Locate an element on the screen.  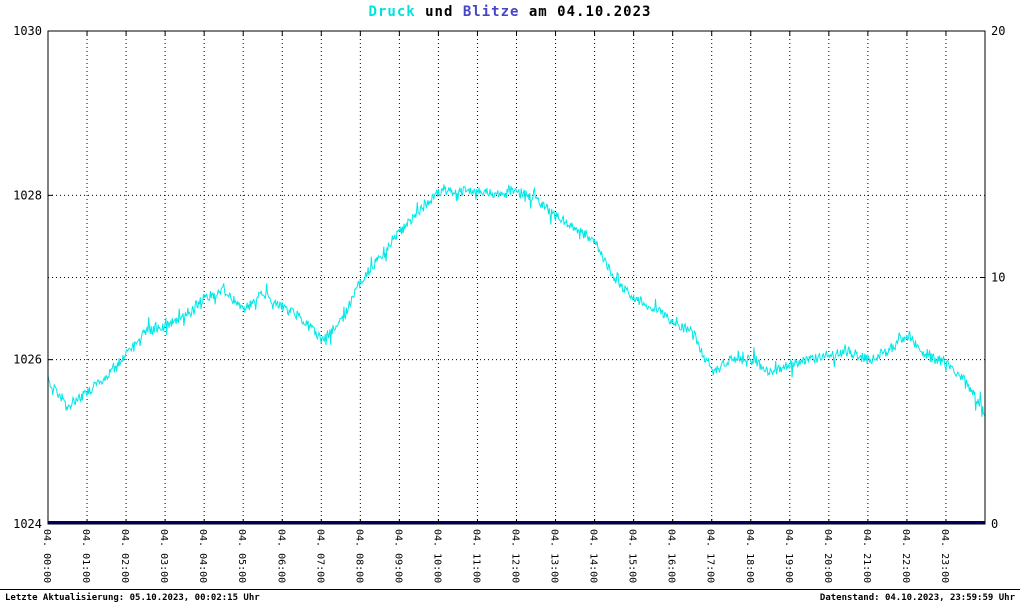
x-axis-label: 04. 02:00 is located at coordinates (124, 556).